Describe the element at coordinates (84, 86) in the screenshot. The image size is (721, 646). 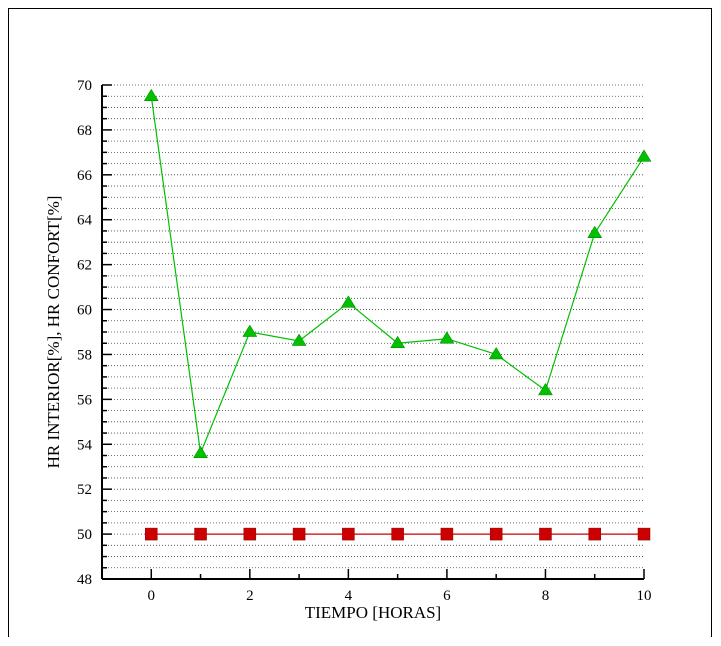
I see `y-tick-label: 70` at that location.